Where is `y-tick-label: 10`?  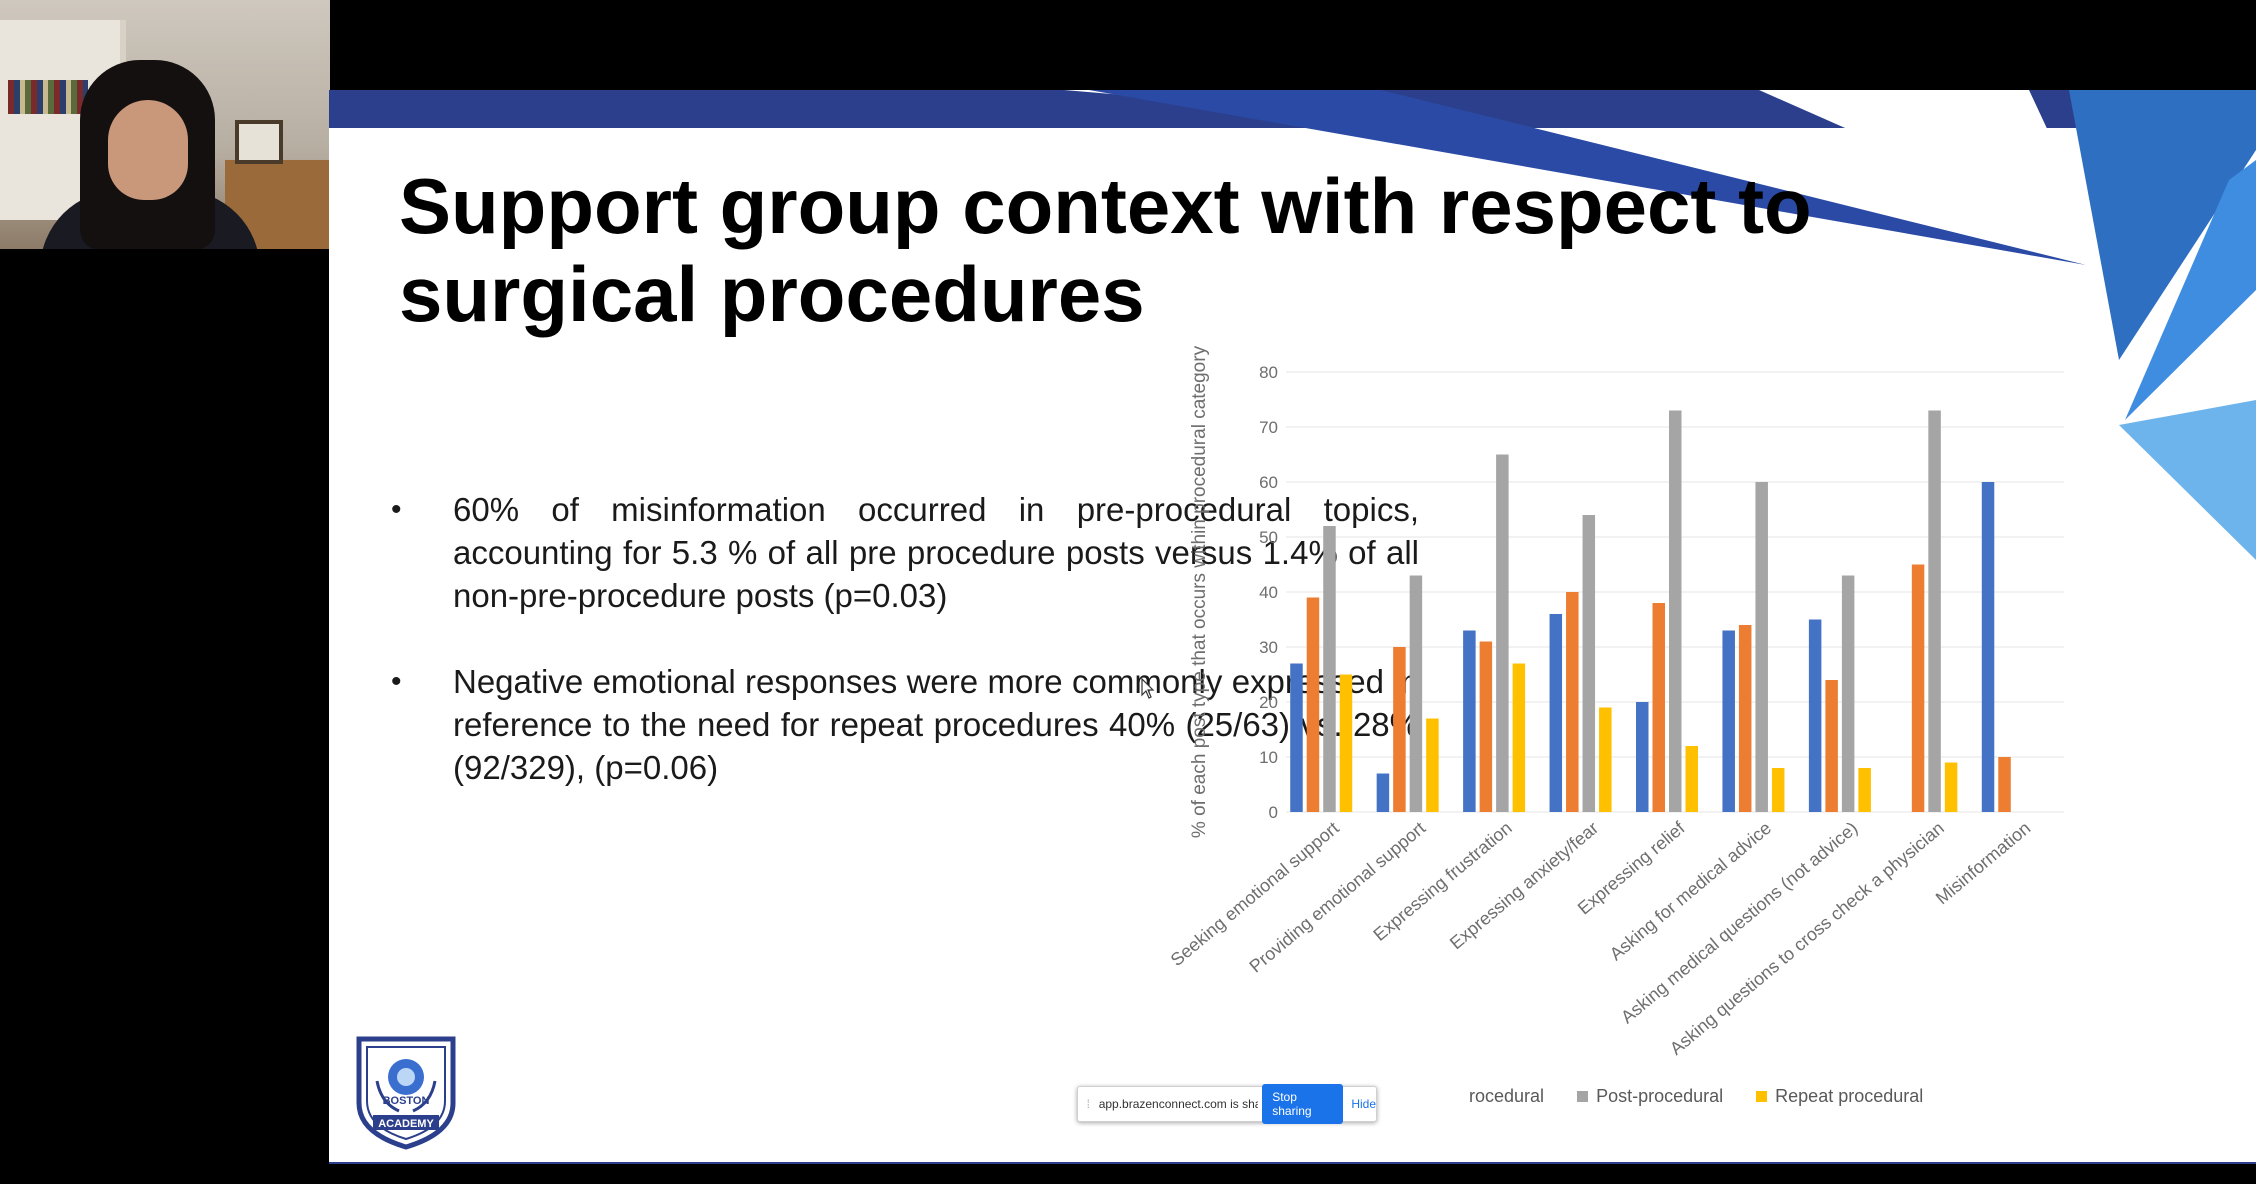 y-tick-label: 10 is located at coordinates (1268, 757).